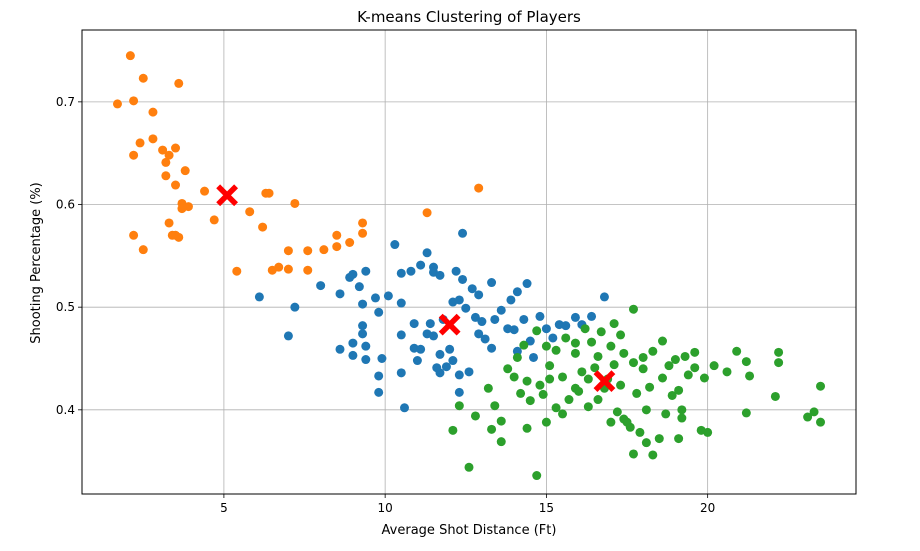 The height and width of the screenshot is (551, 920). I want to click on y-tick-label: 0.6, so click(65, 205).